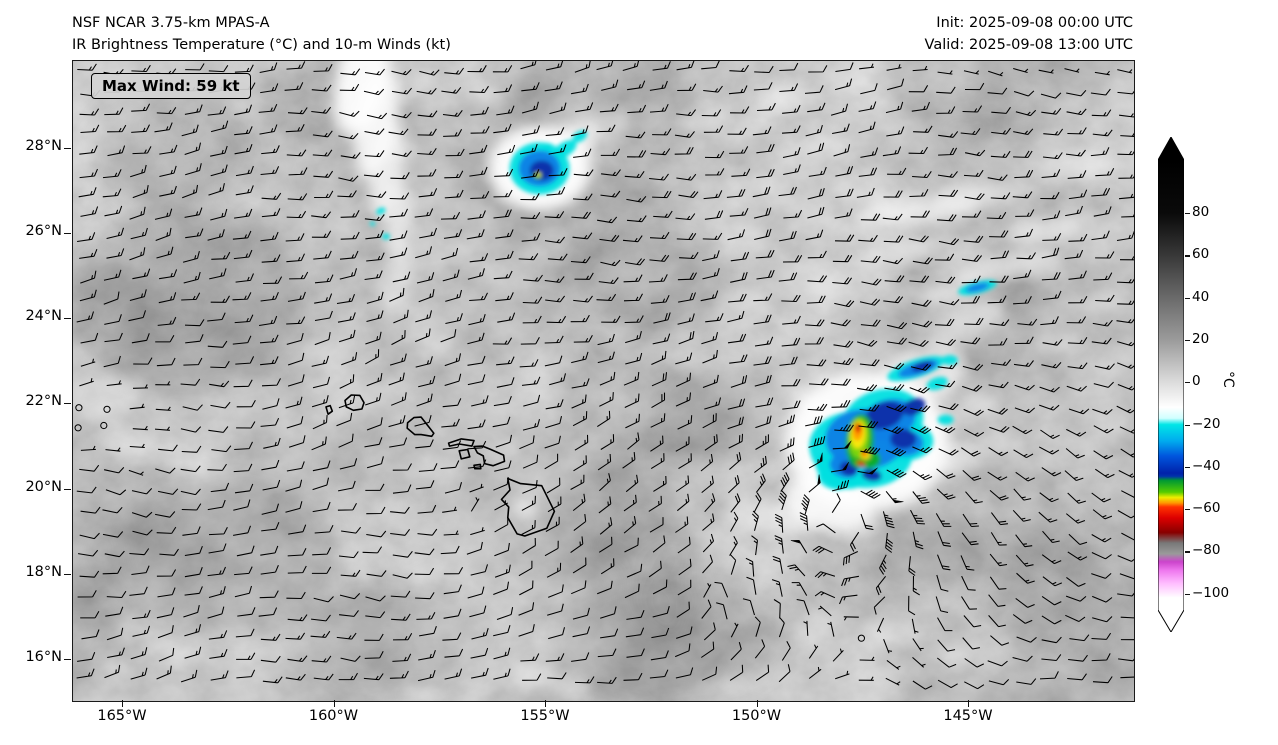  Describe the element at coordinates (1171, 621) in the screenshot. I see `colorbar-extend-bottom` at that location.